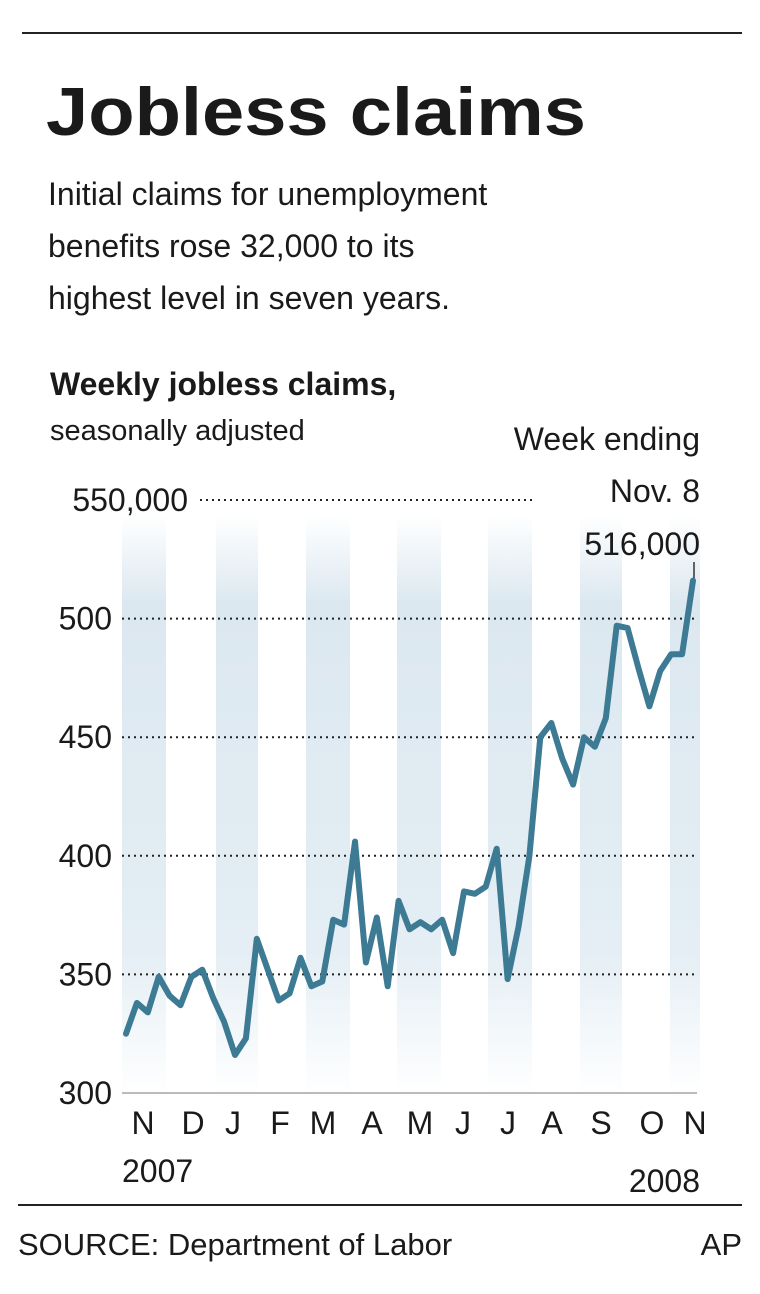 The image size is (760, 1294). What do you see at coordinates (664, 1181) in the screenshot?
I see `year-label: 2008` at bounding box center [664, 1181].